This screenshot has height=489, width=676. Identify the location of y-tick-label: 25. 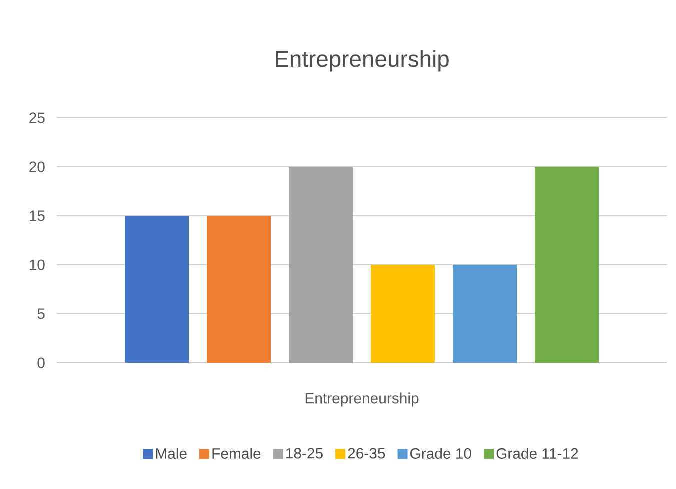
(37, 118).